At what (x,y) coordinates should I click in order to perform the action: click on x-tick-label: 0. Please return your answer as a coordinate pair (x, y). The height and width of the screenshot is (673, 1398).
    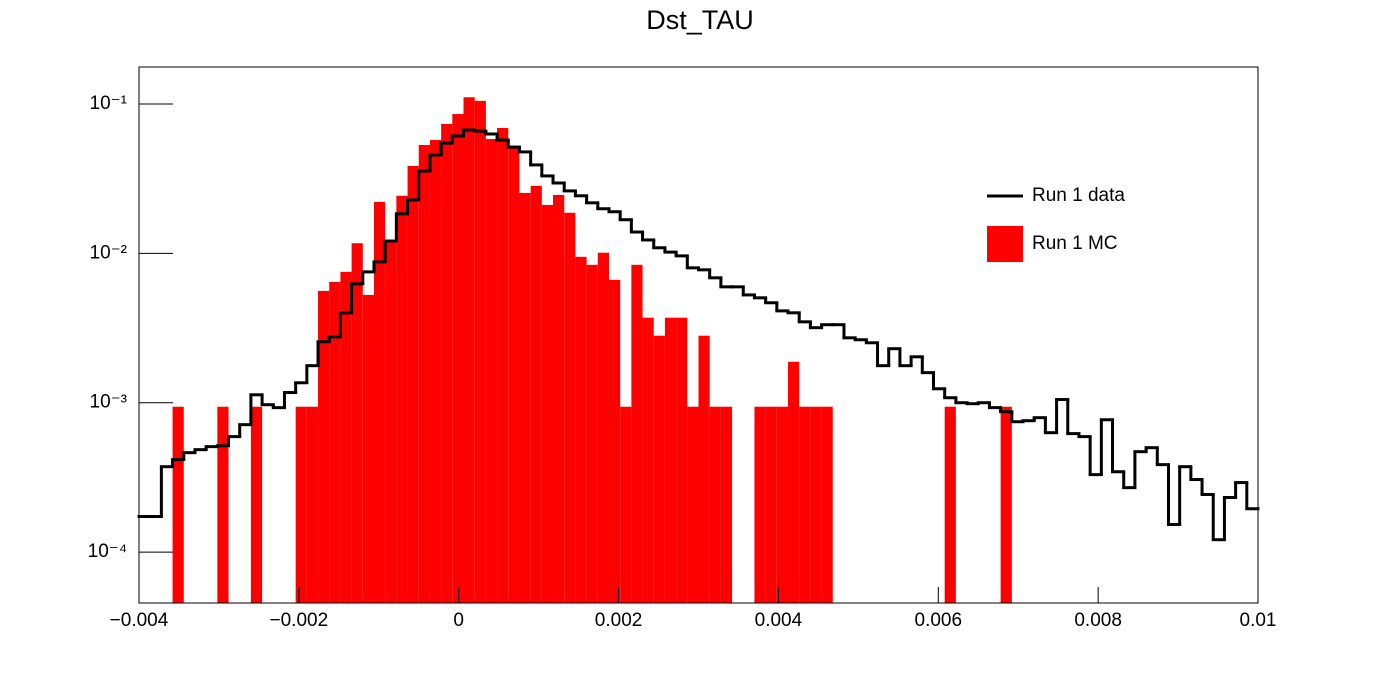
    Looking at the image, I should click on (458, 620).